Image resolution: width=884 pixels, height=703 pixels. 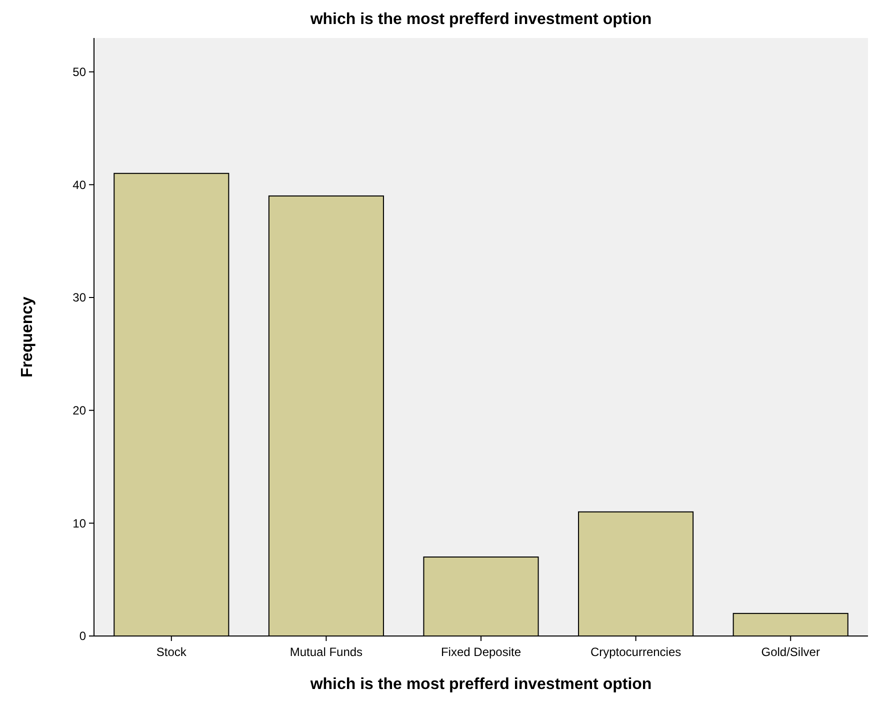 What do you see at coordinates (326, 652) in the screenshot?
I see `x-tick-label: Mutual Funds` at bounding box center [326, 652].